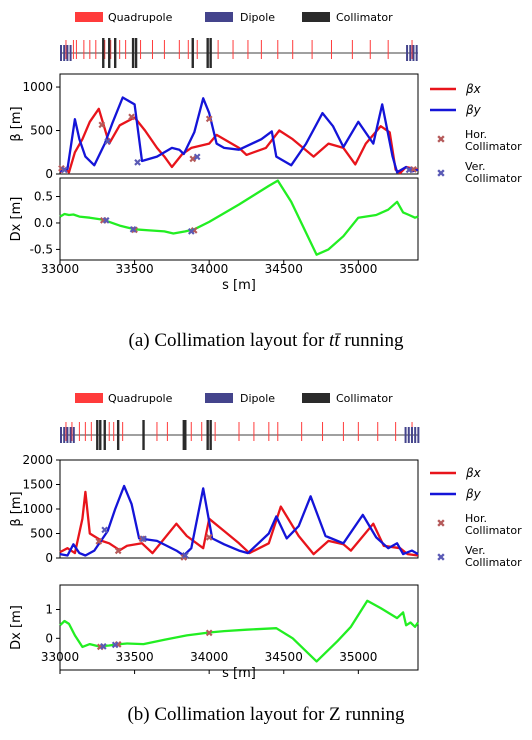  Describe the element at coordinates (266, 341) in the screenshot. I see `caption-a: (a) Collimation layout for tt̄ running` at that location.